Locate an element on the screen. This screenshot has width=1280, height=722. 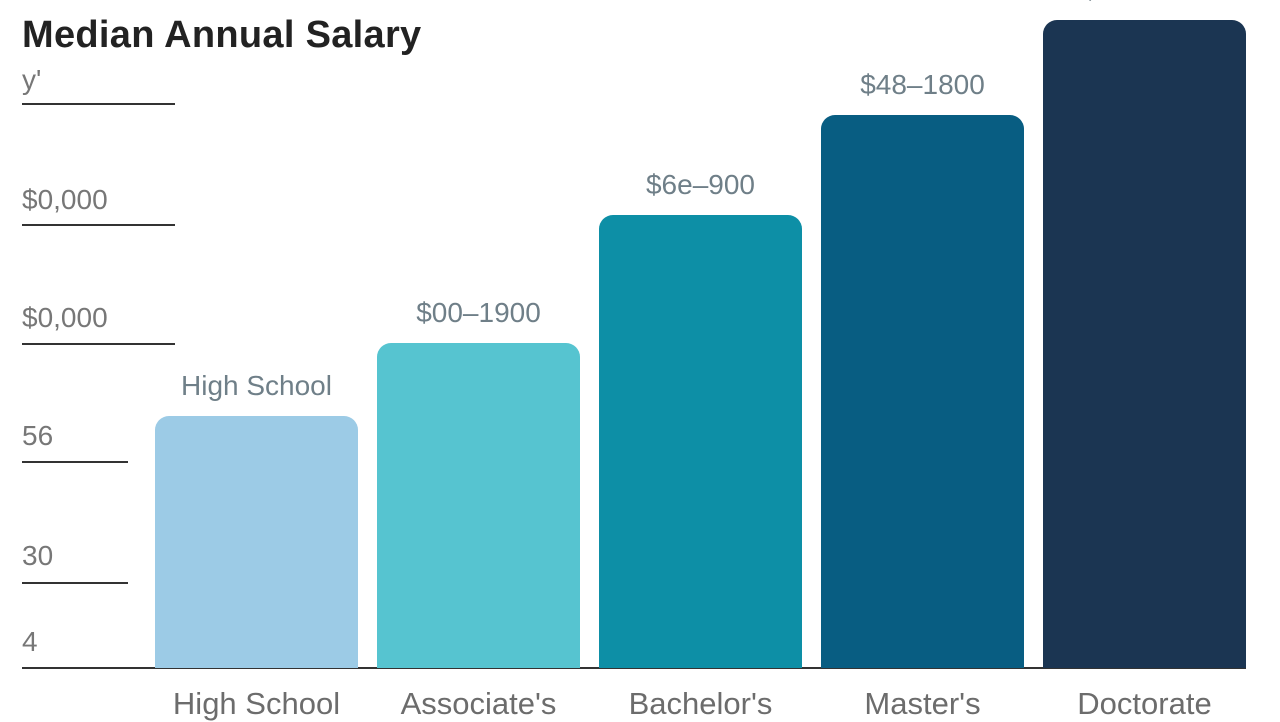
bar-associate-s is located at coordinates (478, 505).